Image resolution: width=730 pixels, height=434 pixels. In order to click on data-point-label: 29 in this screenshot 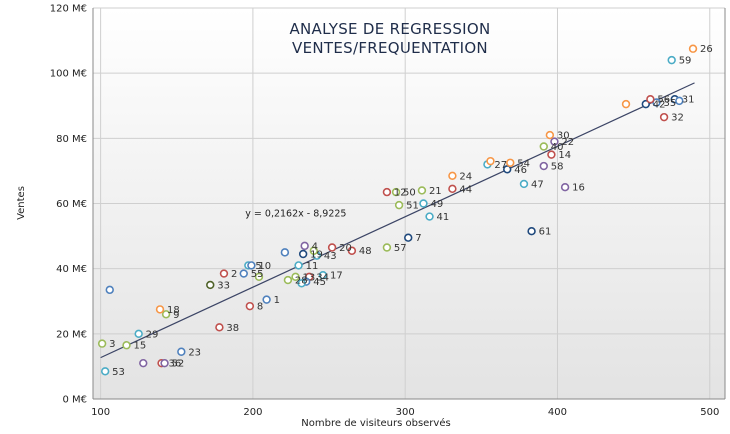, I will do `click(152, 334)`.